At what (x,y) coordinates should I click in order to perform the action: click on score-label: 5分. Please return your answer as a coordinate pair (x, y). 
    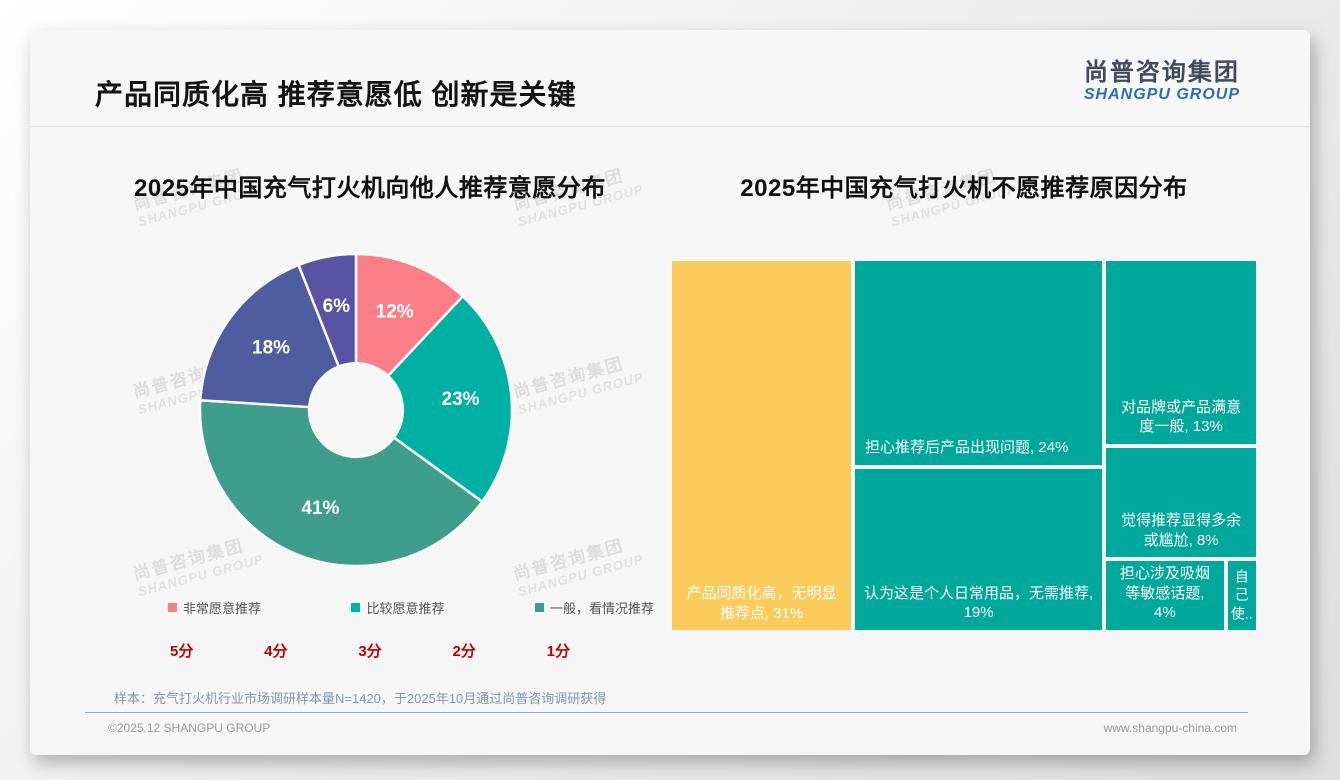
    Looking at the image, I should click on (182, 651).